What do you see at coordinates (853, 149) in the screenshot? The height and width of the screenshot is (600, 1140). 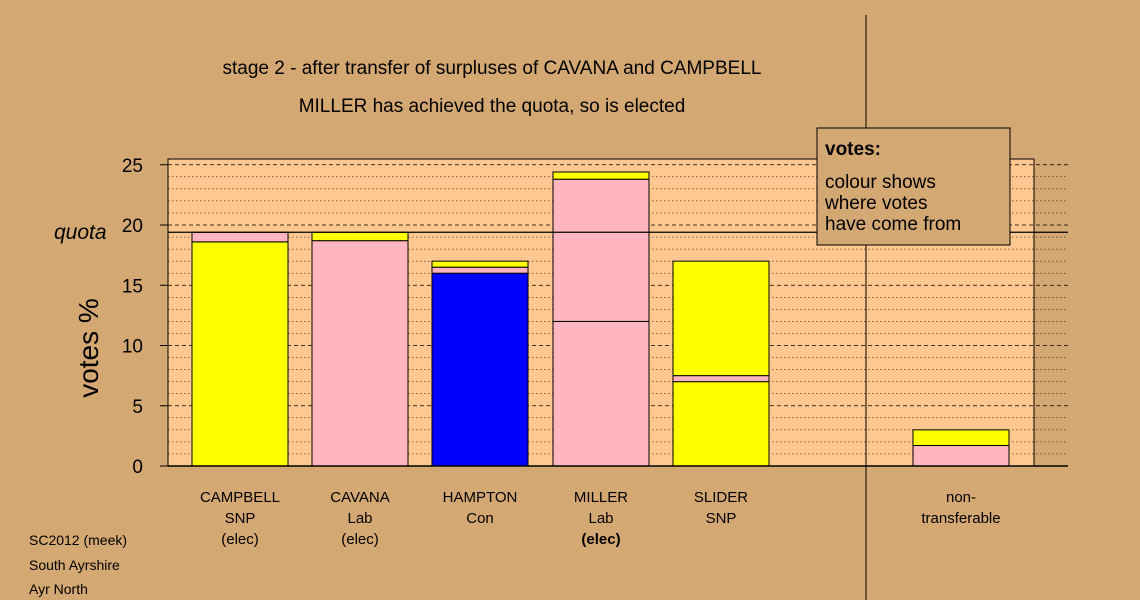 I see `legend-title: votes:` at bounding box center [853, 149].